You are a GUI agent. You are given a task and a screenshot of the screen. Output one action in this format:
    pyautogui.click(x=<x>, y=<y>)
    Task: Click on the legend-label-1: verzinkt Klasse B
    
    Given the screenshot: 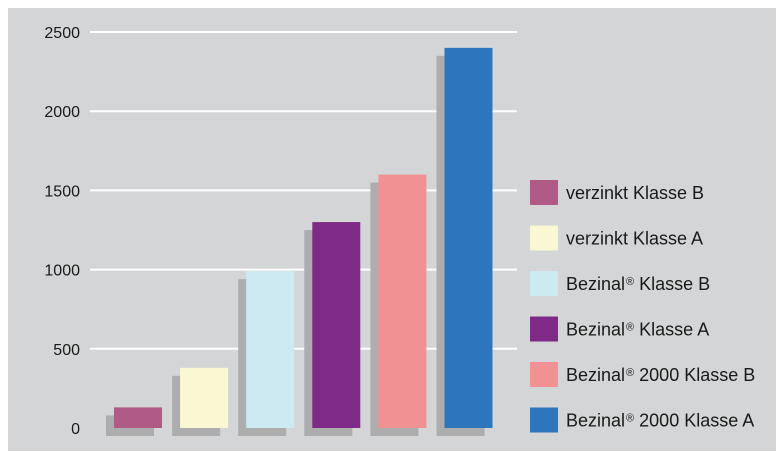 What is the action you would take?
    pyautogui.click(x=635, y=193)
    